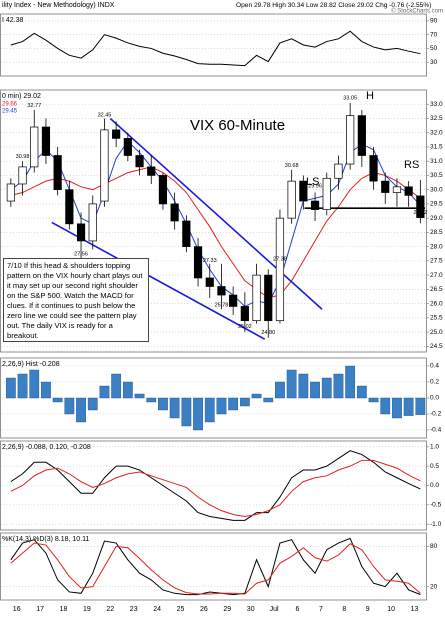 The height and width of the screenshot is (618, 445). I want to click on y-tick-label: 29.5, so click(436, 204).